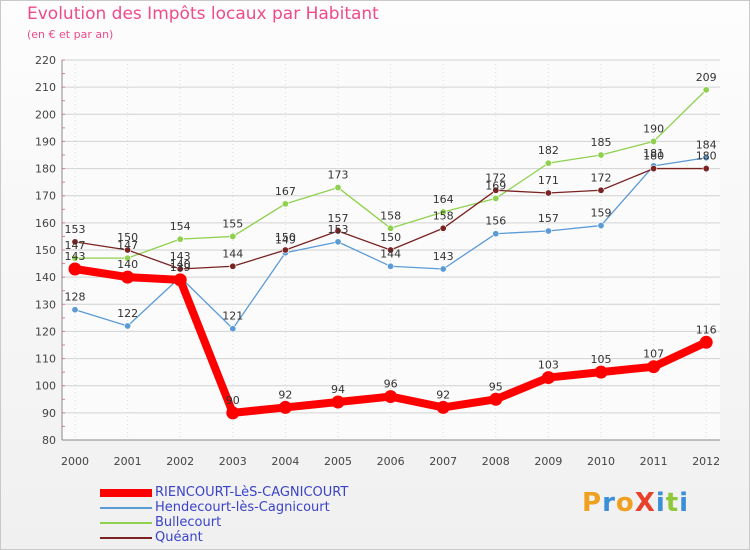 The image size is (750, 550). Describe the element at coordinates (548, 180) in the screenshot. I see `data-label: 171` at that location.